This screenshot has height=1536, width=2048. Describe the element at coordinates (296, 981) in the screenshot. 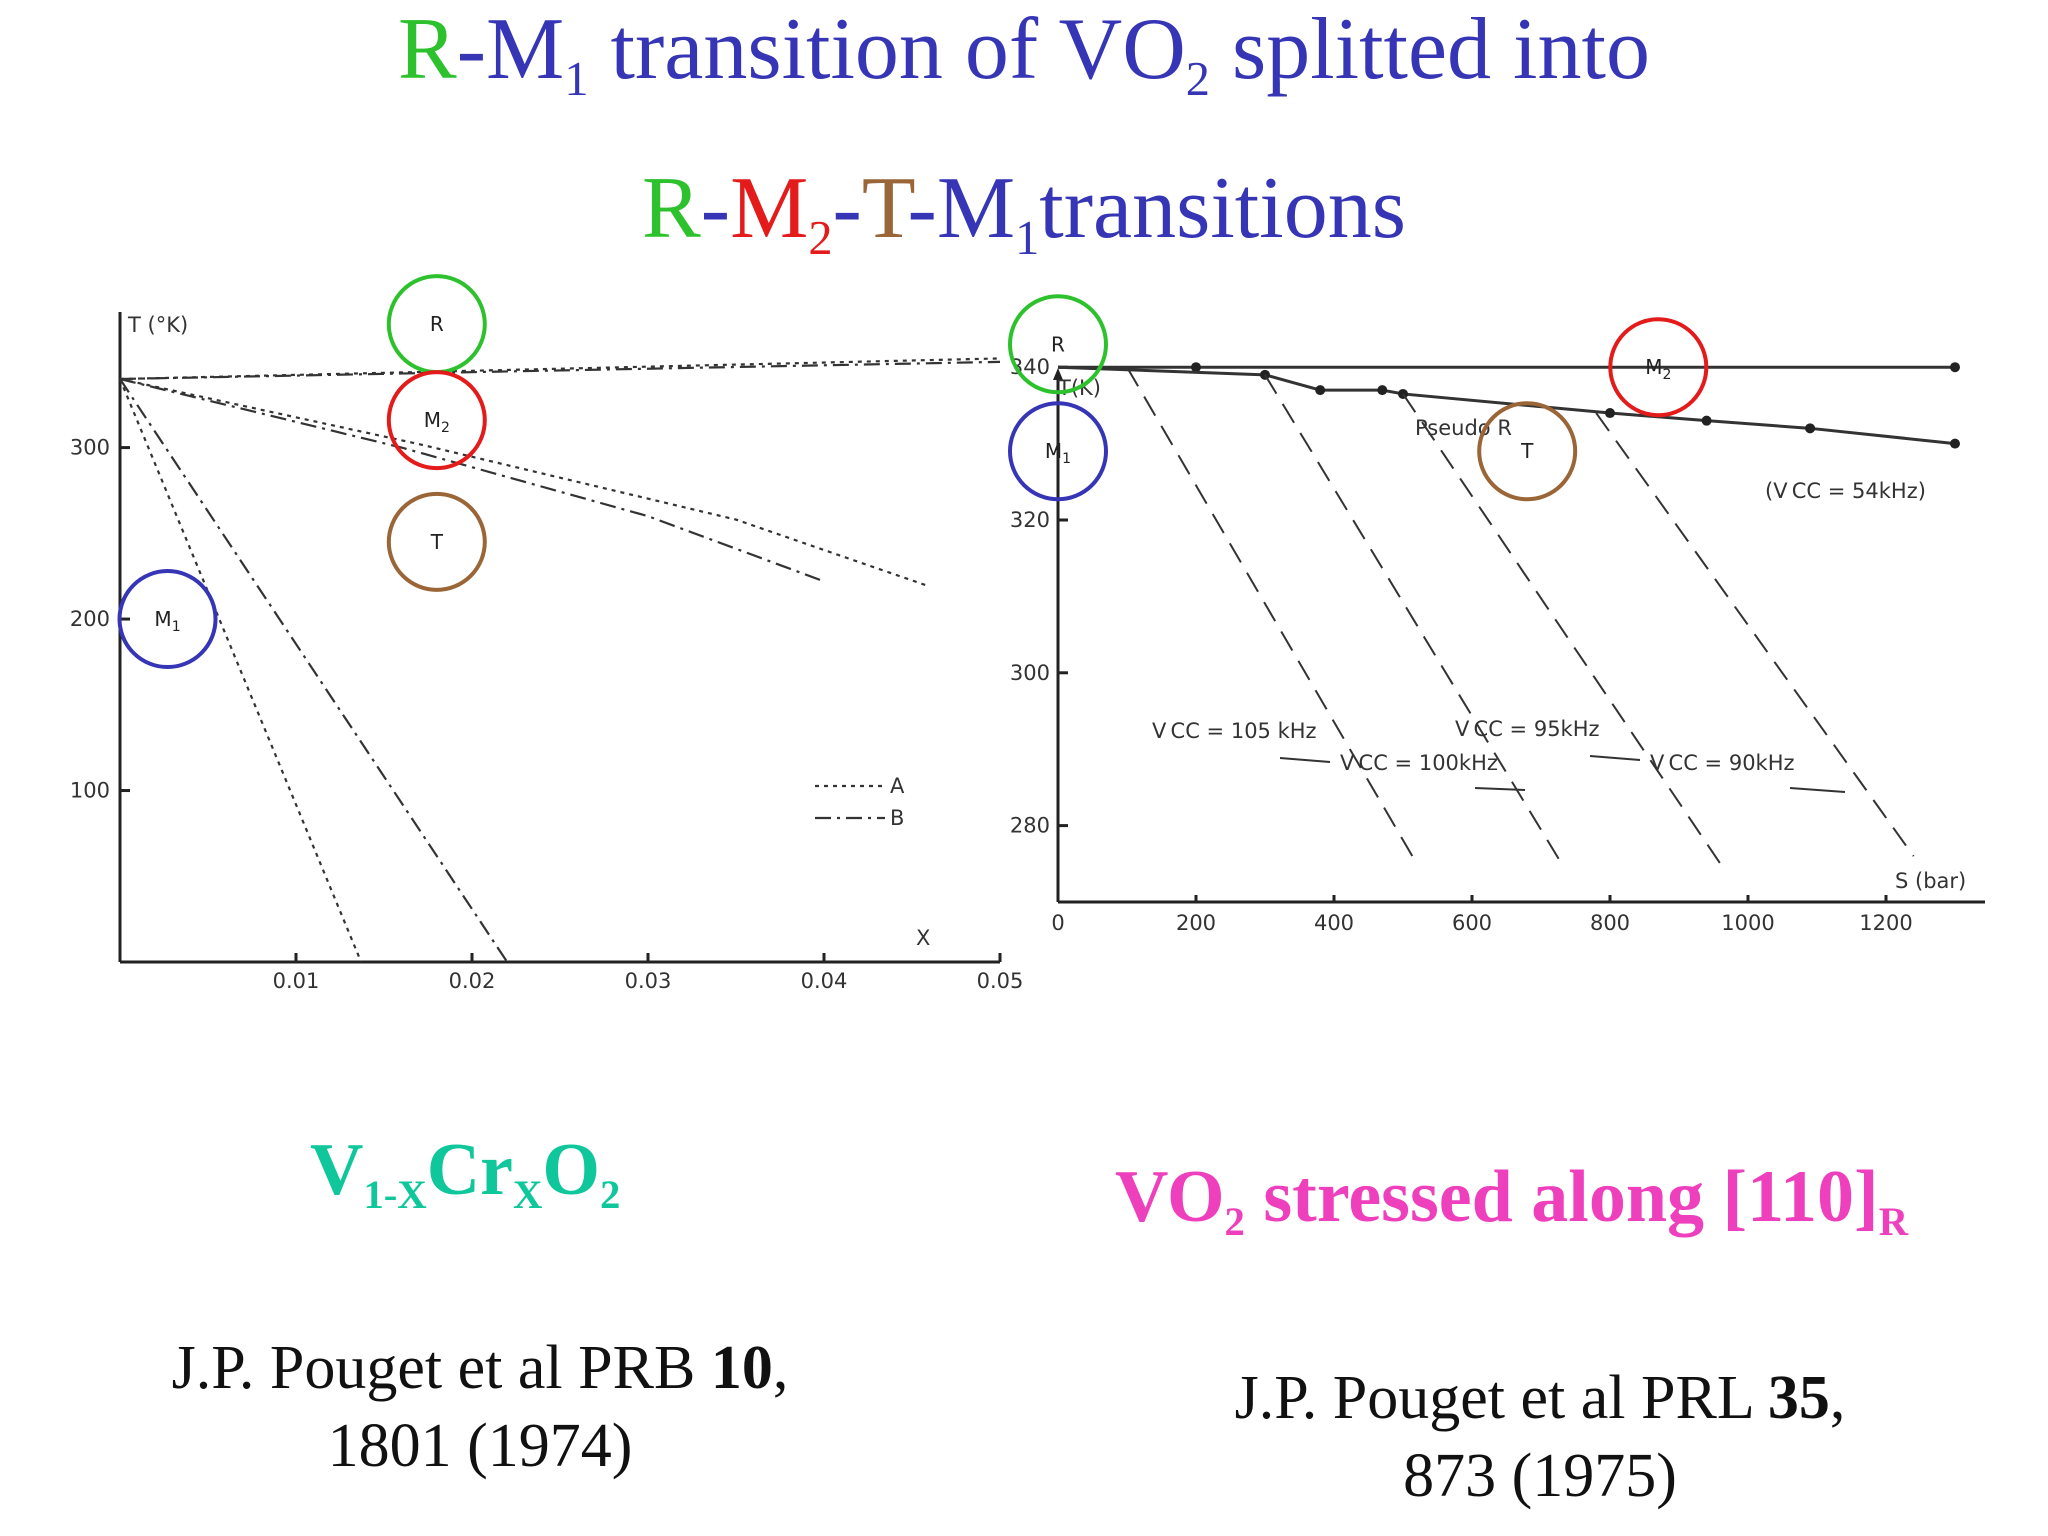

I see `left-x-tick-label: 0.01` at that location.